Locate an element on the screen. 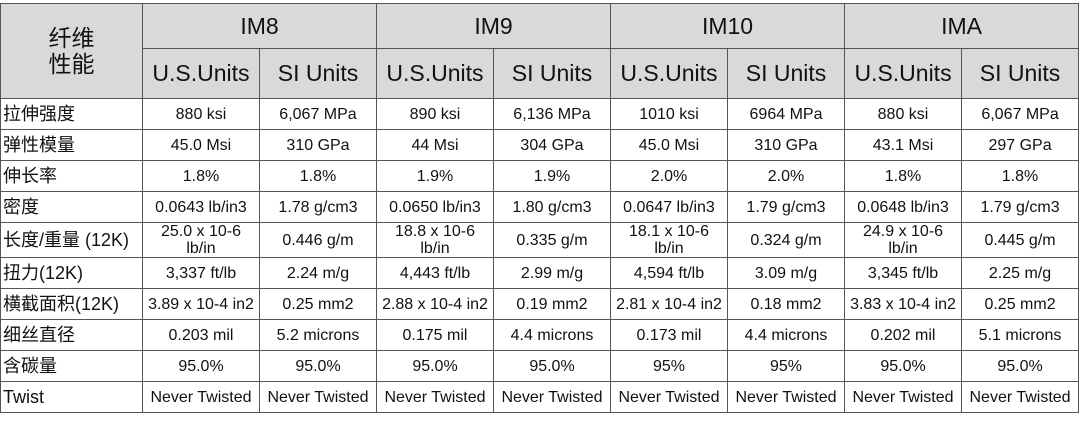 The height and width of the screenshot is (428, 1080). cell: 0.0648 lb/in3 is located at coordinates (903, 207).